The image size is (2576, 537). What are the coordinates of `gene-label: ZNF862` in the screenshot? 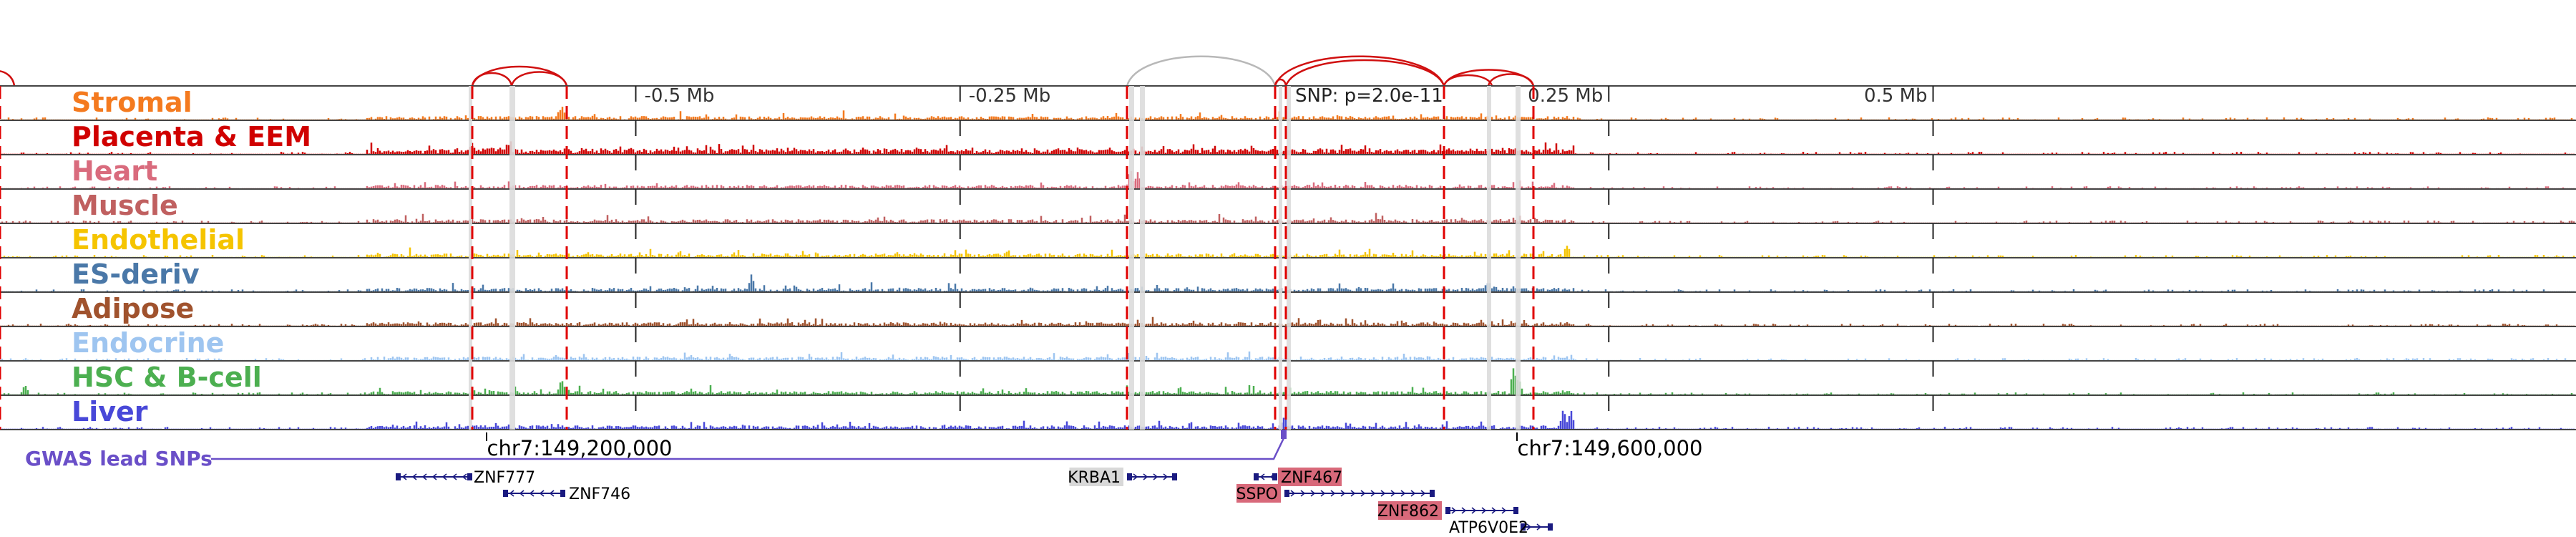 It's located at (1408, 512).